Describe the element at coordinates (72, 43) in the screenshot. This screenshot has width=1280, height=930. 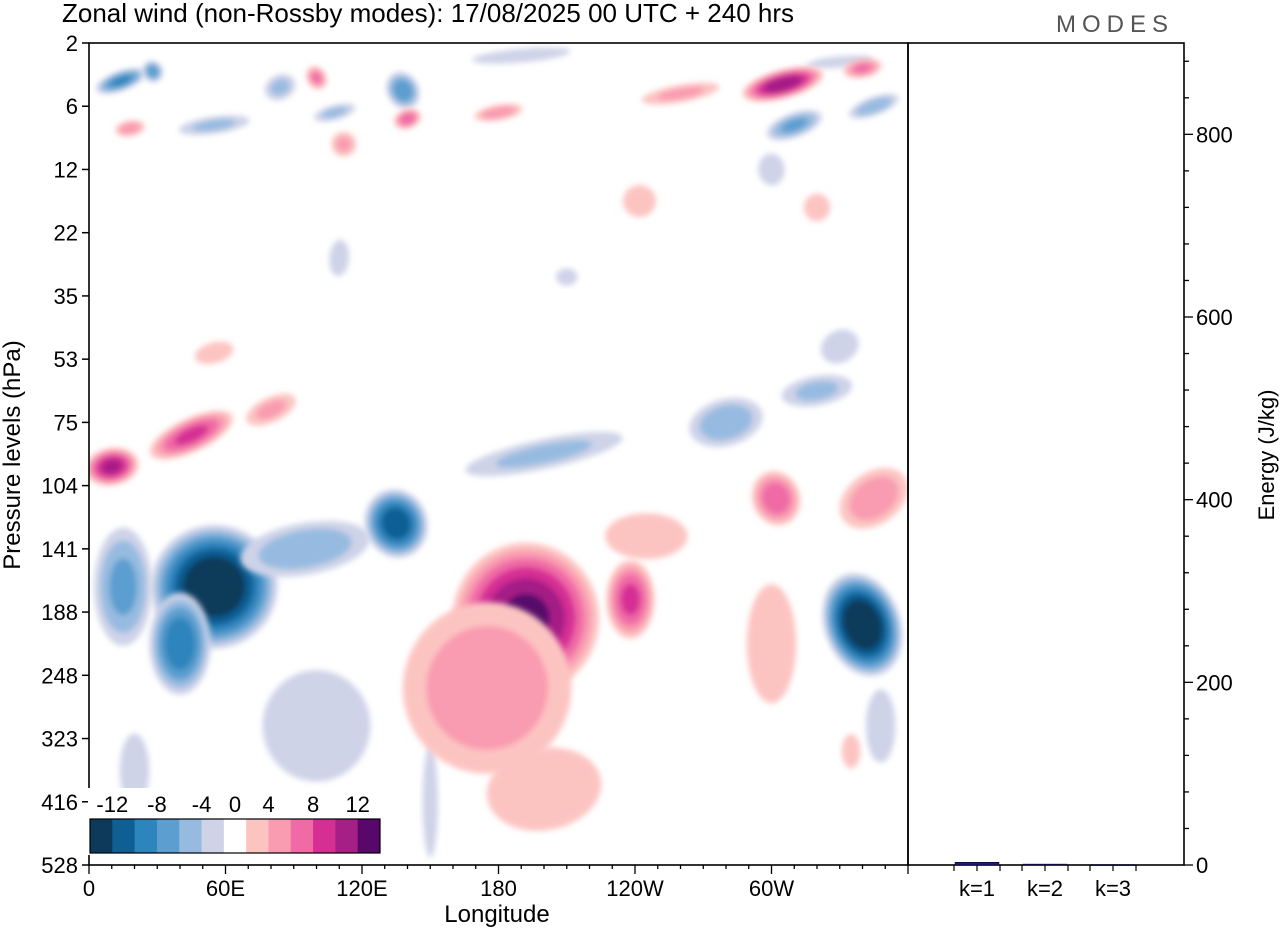
I see `y-tick-label: 2` at that location.